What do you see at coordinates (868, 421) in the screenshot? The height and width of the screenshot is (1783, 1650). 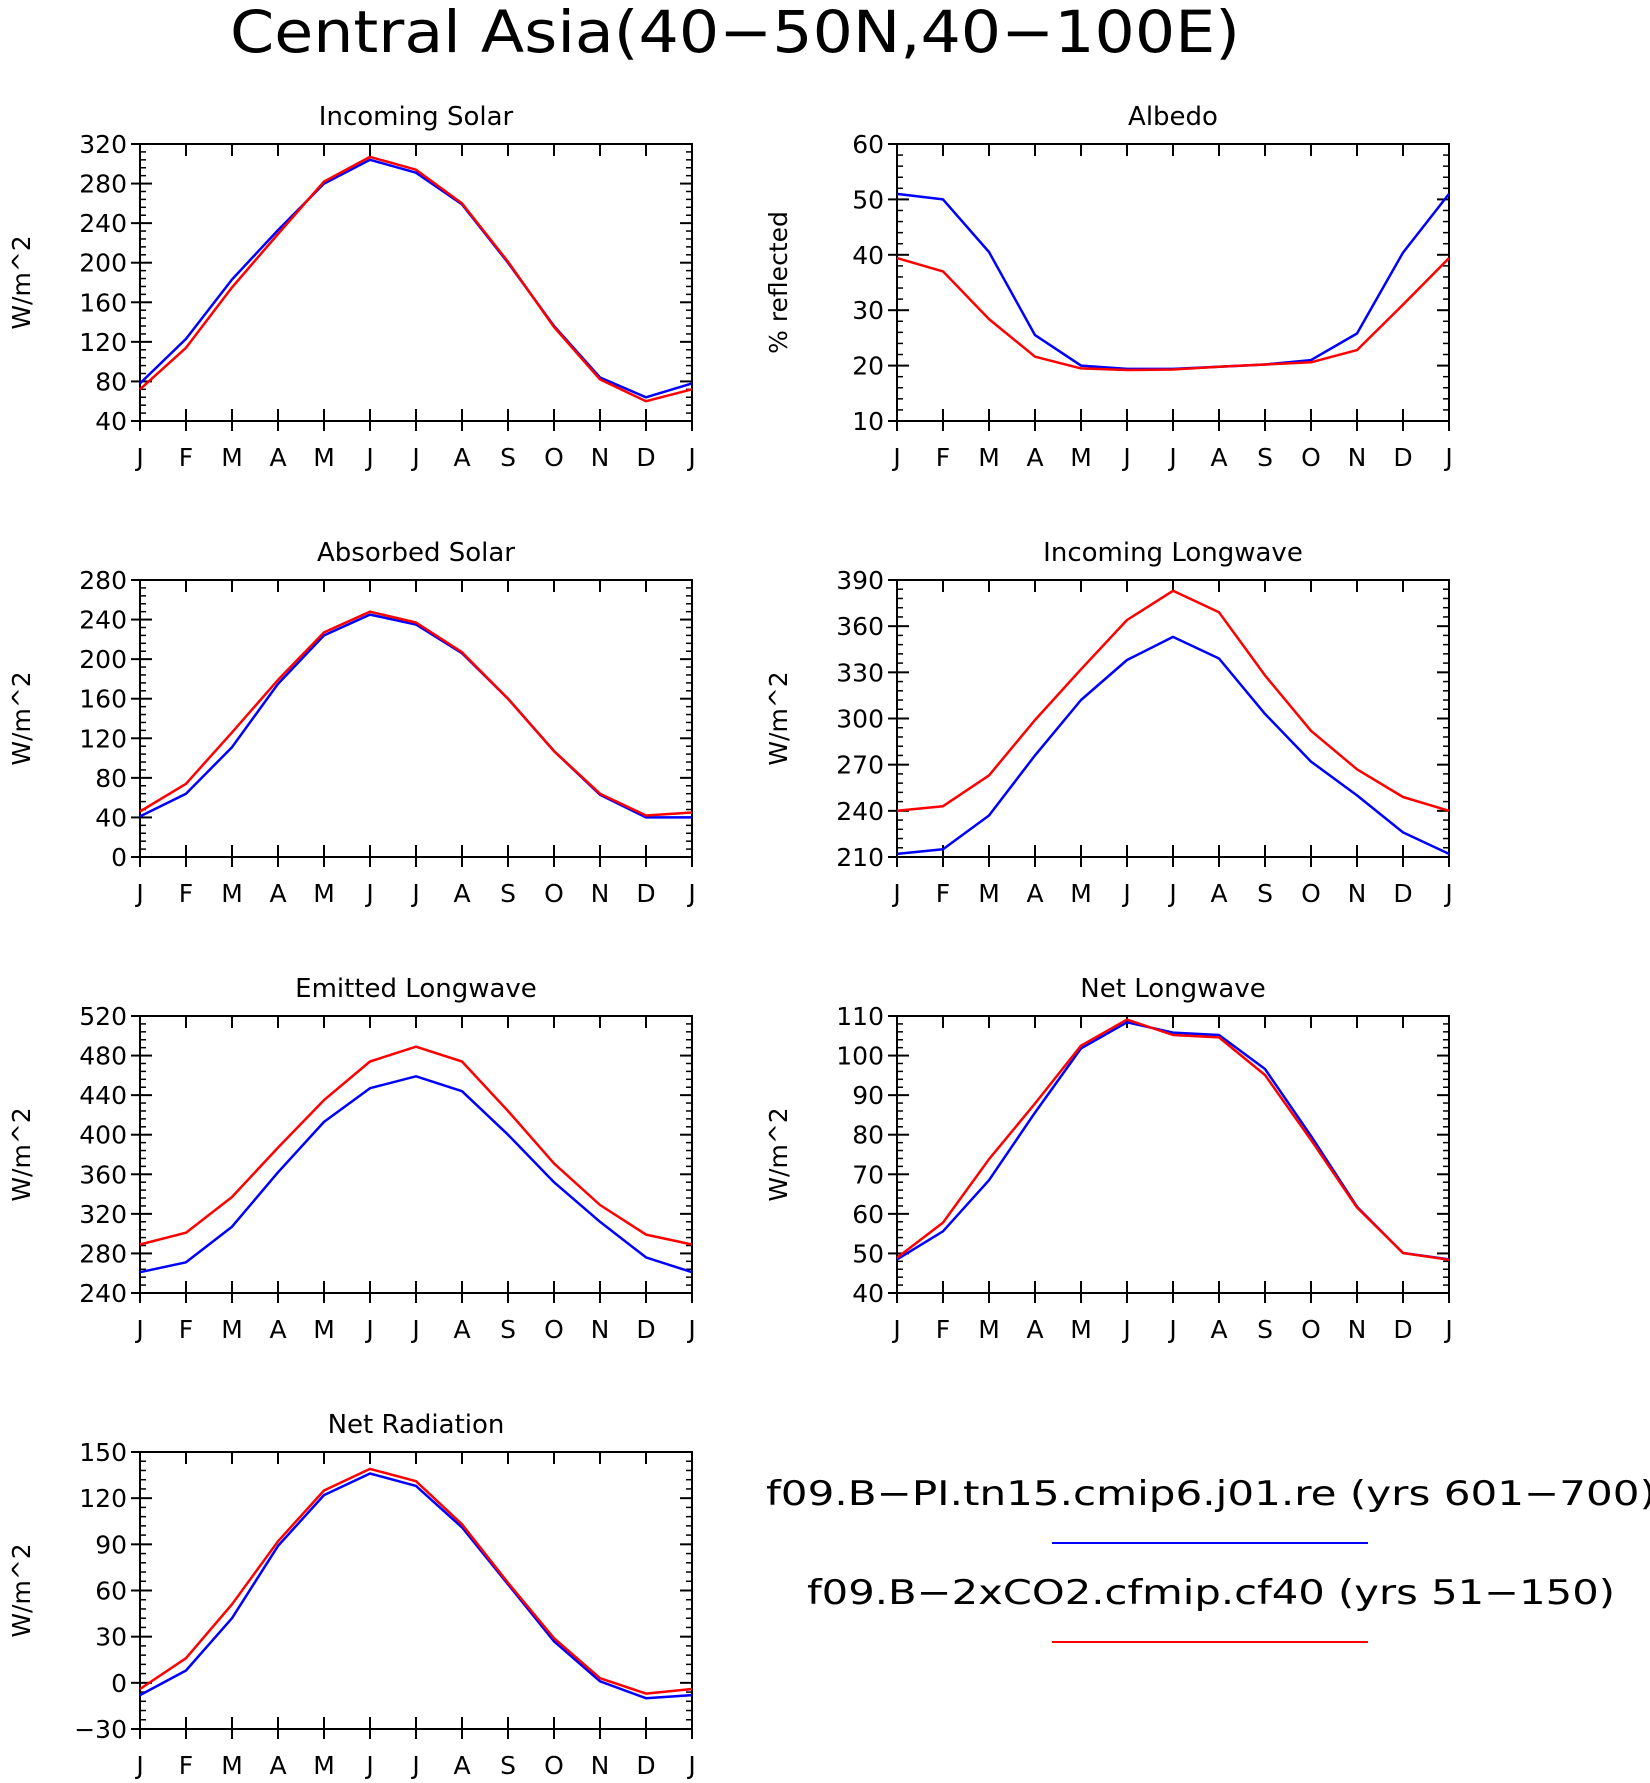 I see `y-tick-label: 10` at bounding box center [868, 421].